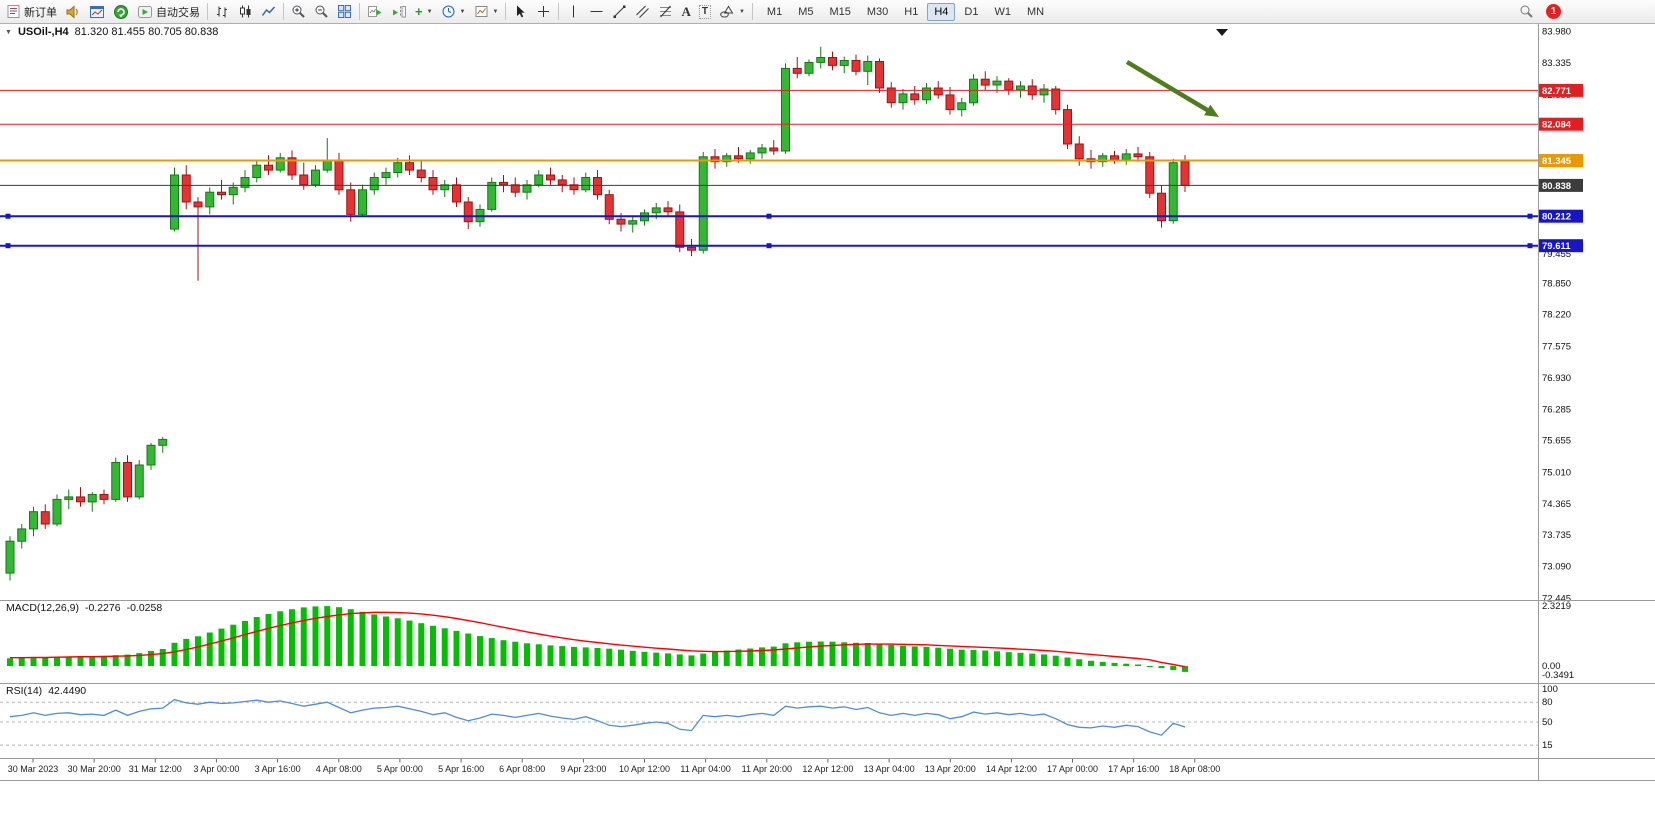 This screenshot has width=1655, height=828. Describe the element at coordinates (705, 11) in the screenshot. I see `label-button: T` at that location.